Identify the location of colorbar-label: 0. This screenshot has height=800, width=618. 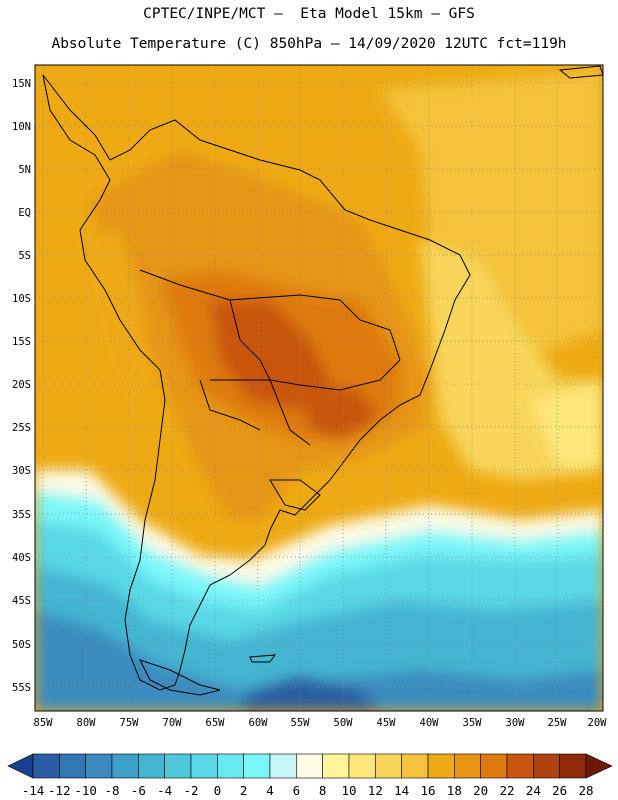
(218, 790).